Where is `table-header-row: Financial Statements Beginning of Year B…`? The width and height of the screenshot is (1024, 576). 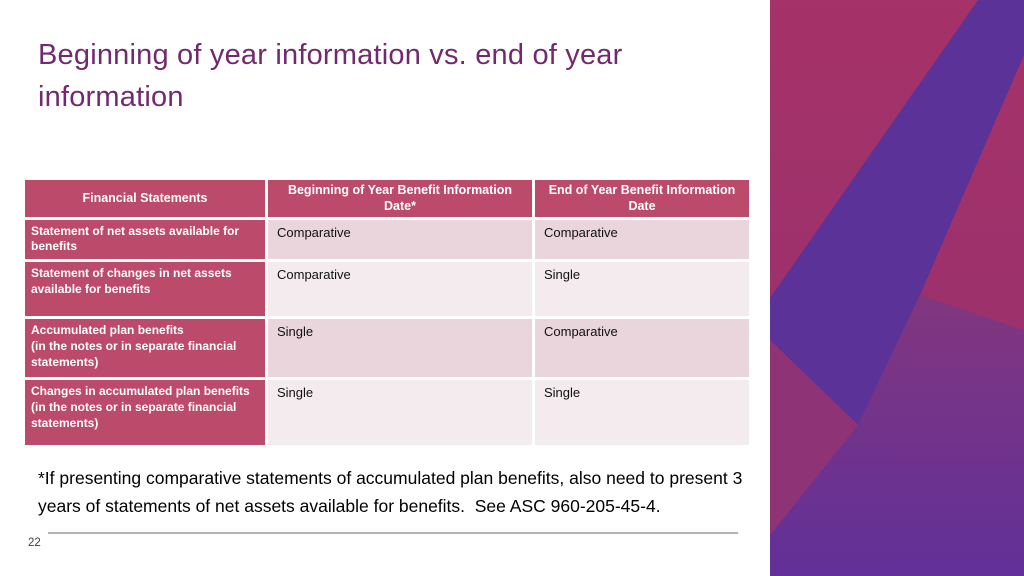 table-header-row: Financial Statements Beginning of Year B… is located at coordinates (387, 198).